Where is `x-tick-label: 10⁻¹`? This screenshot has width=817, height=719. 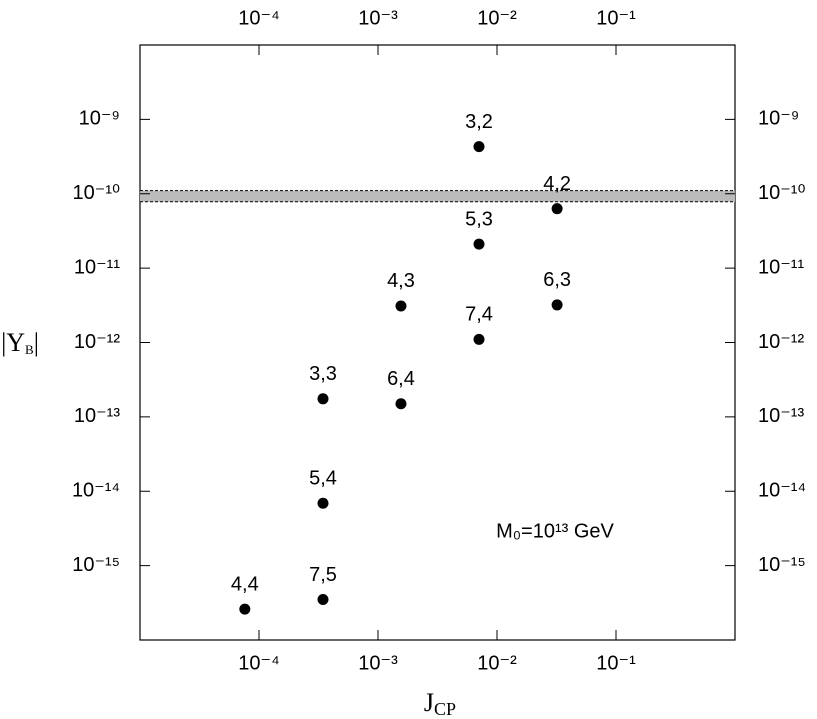 x-tick-label: 10⁻¹ is located at coordinates (616, 663).